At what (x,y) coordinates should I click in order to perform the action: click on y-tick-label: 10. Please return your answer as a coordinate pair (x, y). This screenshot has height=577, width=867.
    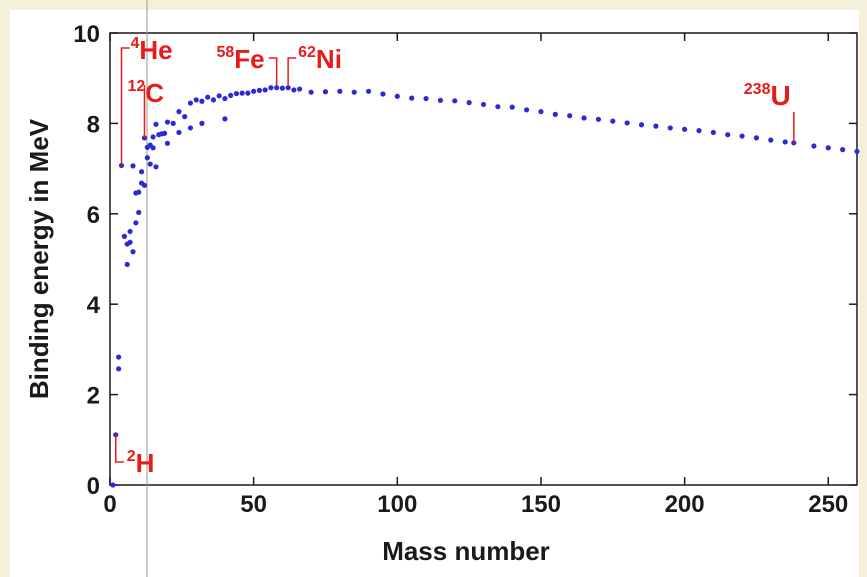
    Looking at the image, I should click on (86, 34).